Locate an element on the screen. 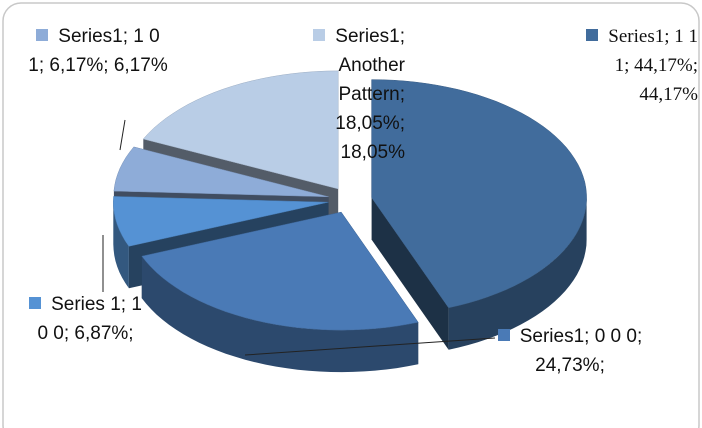 The height and width of the screenshot is (428, 702). data-label: Series1; 0 0 0; 24,73%; is located at coordinates (570, 351).